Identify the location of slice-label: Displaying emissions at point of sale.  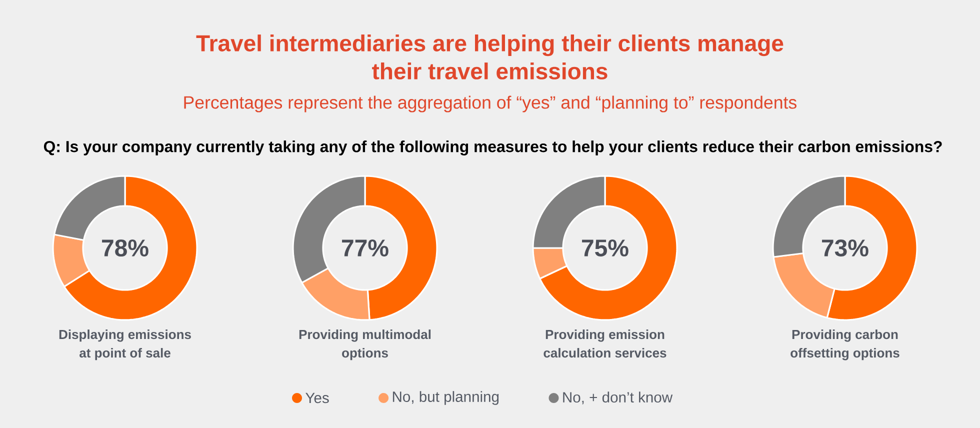
(125, 345).